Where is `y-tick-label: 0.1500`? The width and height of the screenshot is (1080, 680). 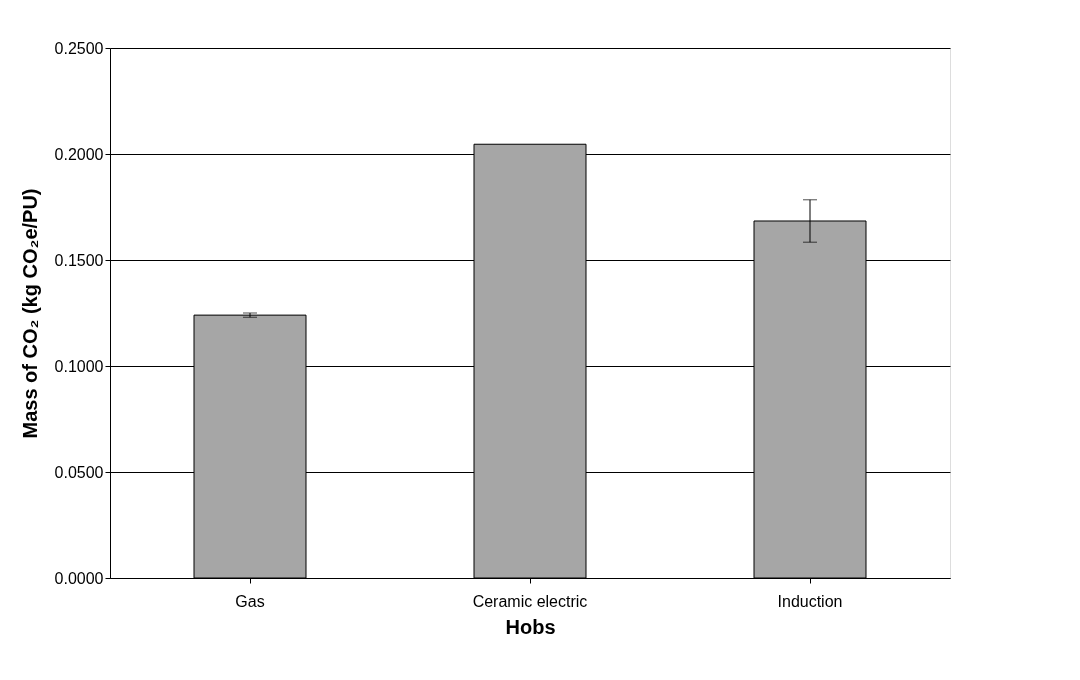
y-tick-label: 0.1500 is located at coordinates (79, 260).